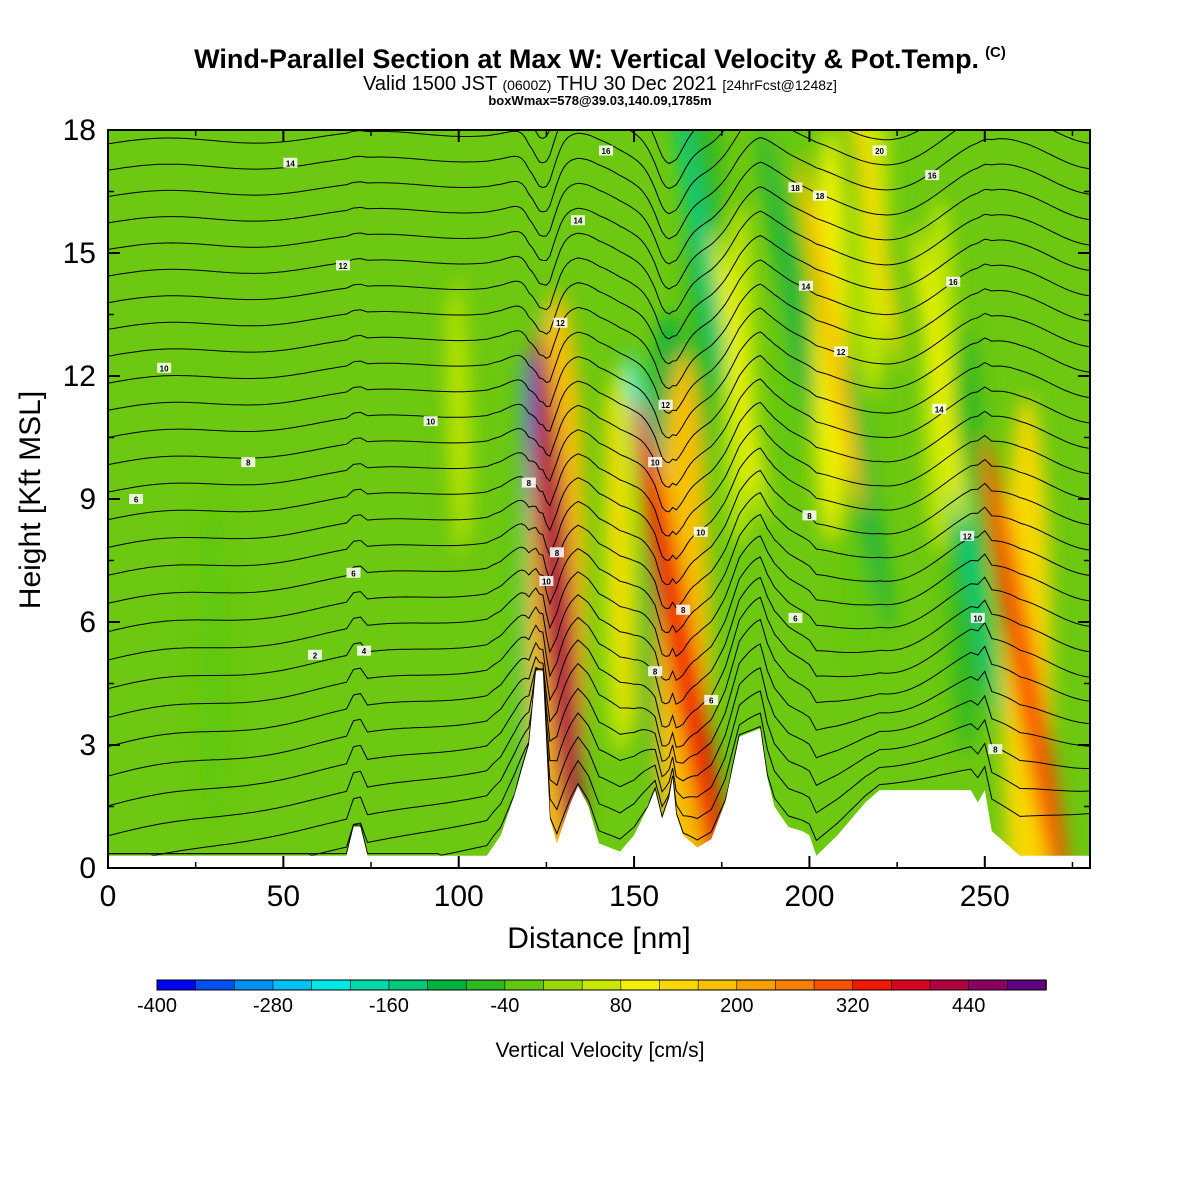  I want to click on colorbar-tick-label: 80, so click(621, 1006).